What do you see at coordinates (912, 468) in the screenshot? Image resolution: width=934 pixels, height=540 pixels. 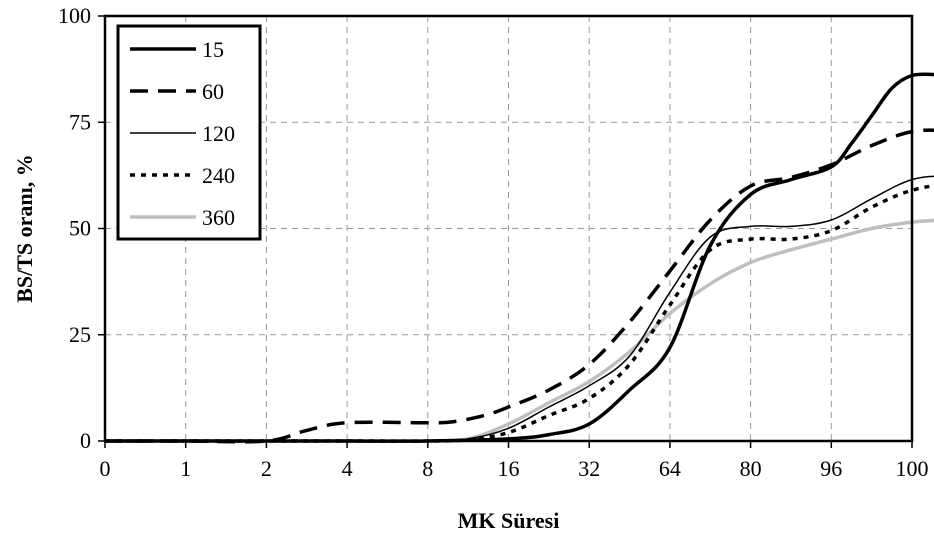 I see `x-tick-label: 100` at bounding box center [912, 468].